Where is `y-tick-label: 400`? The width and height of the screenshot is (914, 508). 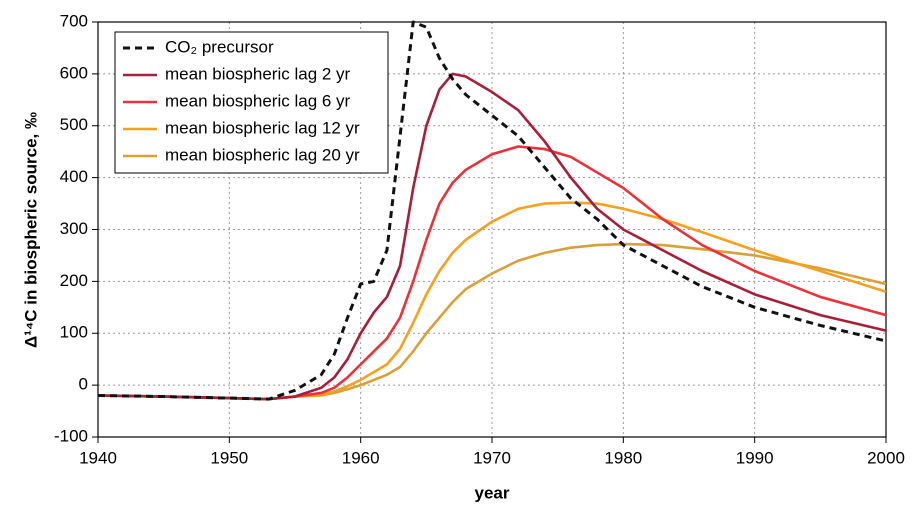 y-tick-label: 400 is located at coordinates (74, 176).